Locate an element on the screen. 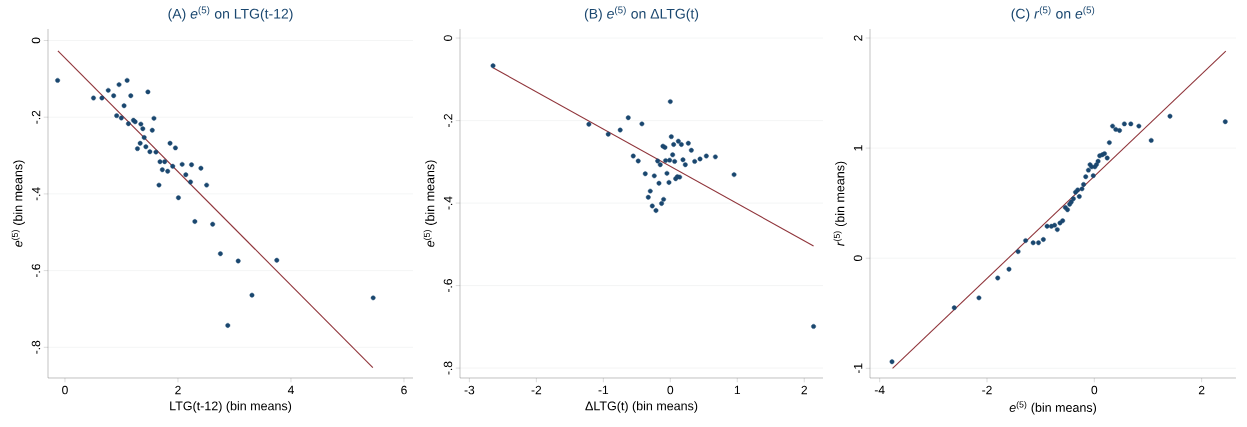  y-tick-label: -1 is located at coordinates (858, 368).